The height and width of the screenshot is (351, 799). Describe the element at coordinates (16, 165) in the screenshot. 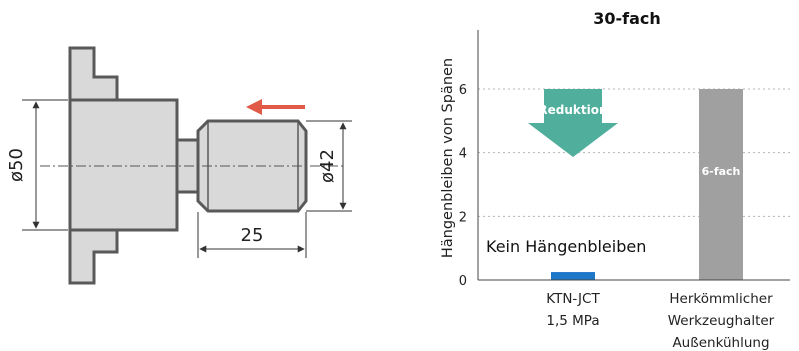

I see `dimension-large-diameter-label: ø50` at that location.